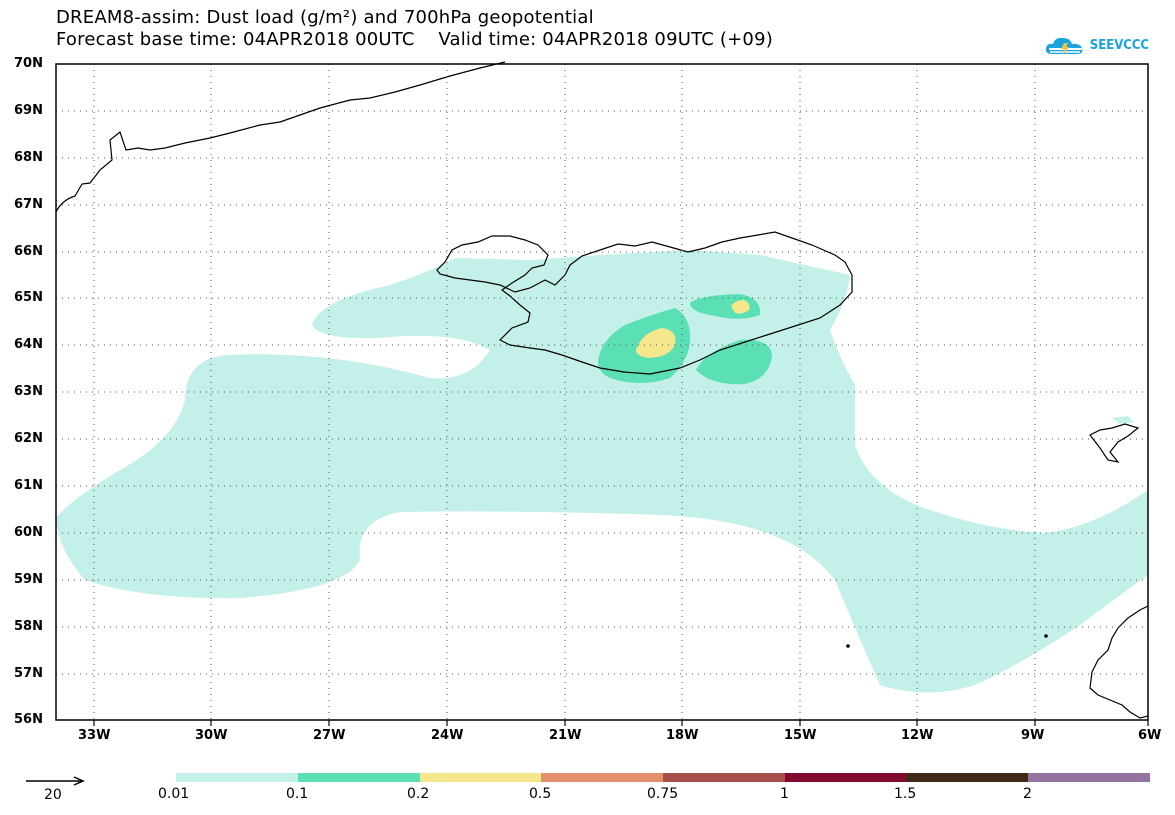 This screenshot has height=815, width=1175. Describe the element at coordinates (28, 63) in the screenshot. I see `lat-label: 70N` at that location.